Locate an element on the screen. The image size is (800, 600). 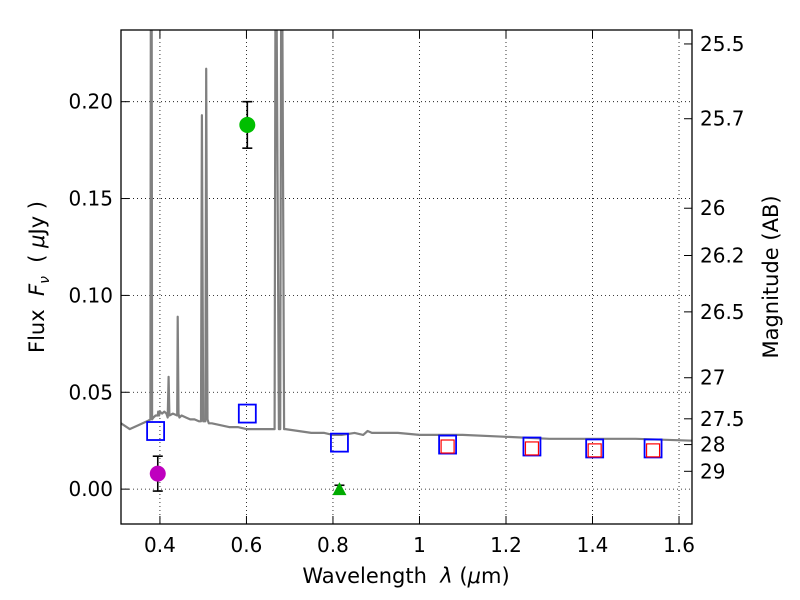
y-tick-label: 0.05 is located at coordinates (90, 392).